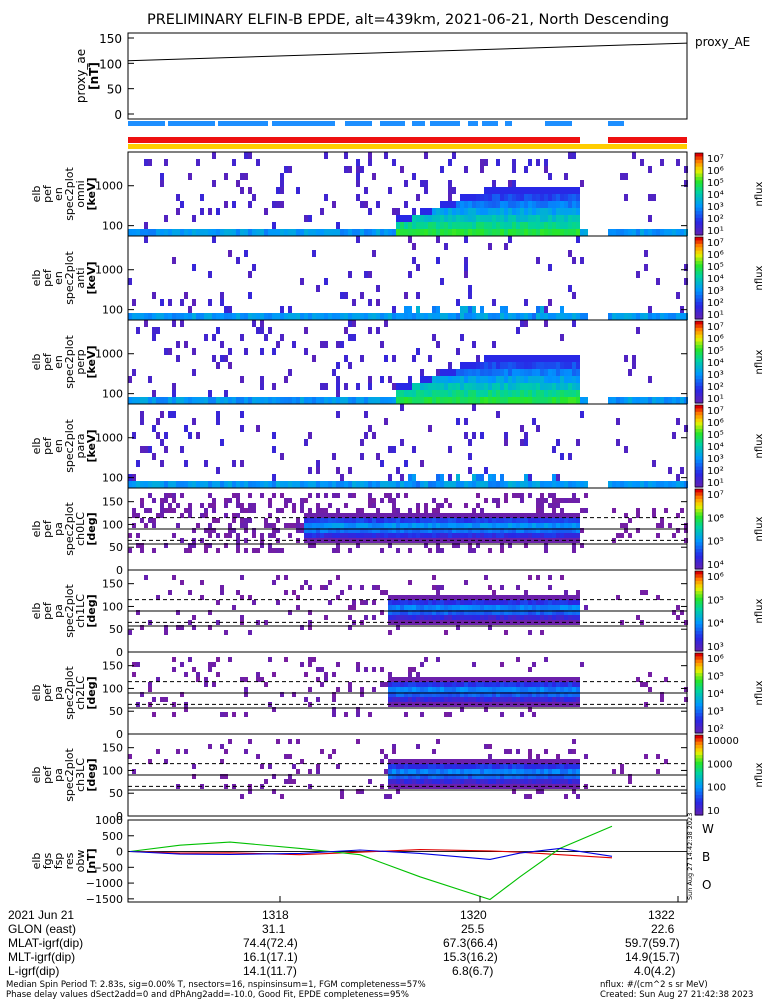  Describe the element at coordinates (119, 652) in the screenshot. I see `spectrogram-ytick: 0` at that location.